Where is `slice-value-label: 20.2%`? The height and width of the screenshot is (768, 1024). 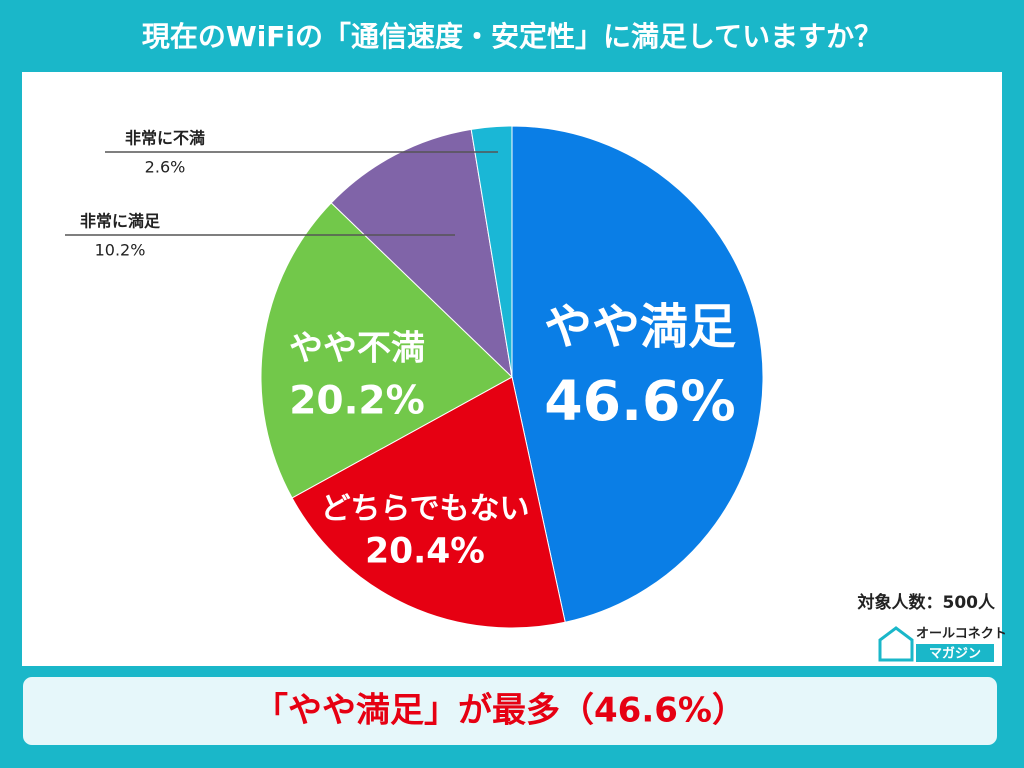 slice-value-label: 20.2% is located at coordinates (357, 401).